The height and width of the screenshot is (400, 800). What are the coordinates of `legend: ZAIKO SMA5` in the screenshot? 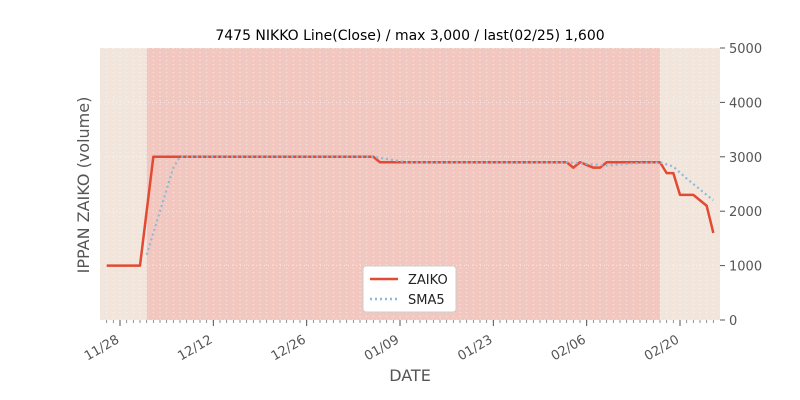 It's located at (409, 289).